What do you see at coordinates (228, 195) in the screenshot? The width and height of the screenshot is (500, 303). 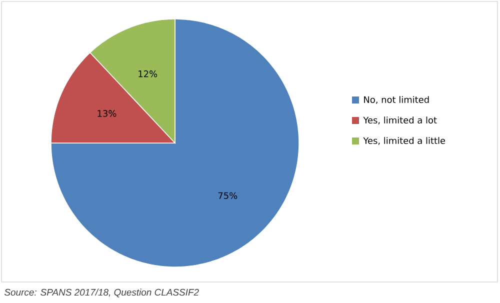 I see `data-label: 75%` at bounding box center [228, 195].